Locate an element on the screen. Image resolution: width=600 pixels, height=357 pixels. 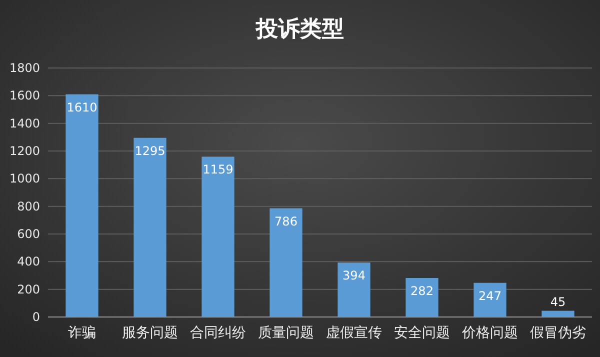
y-tick-label: 400 is located at coordinates (28, 261).